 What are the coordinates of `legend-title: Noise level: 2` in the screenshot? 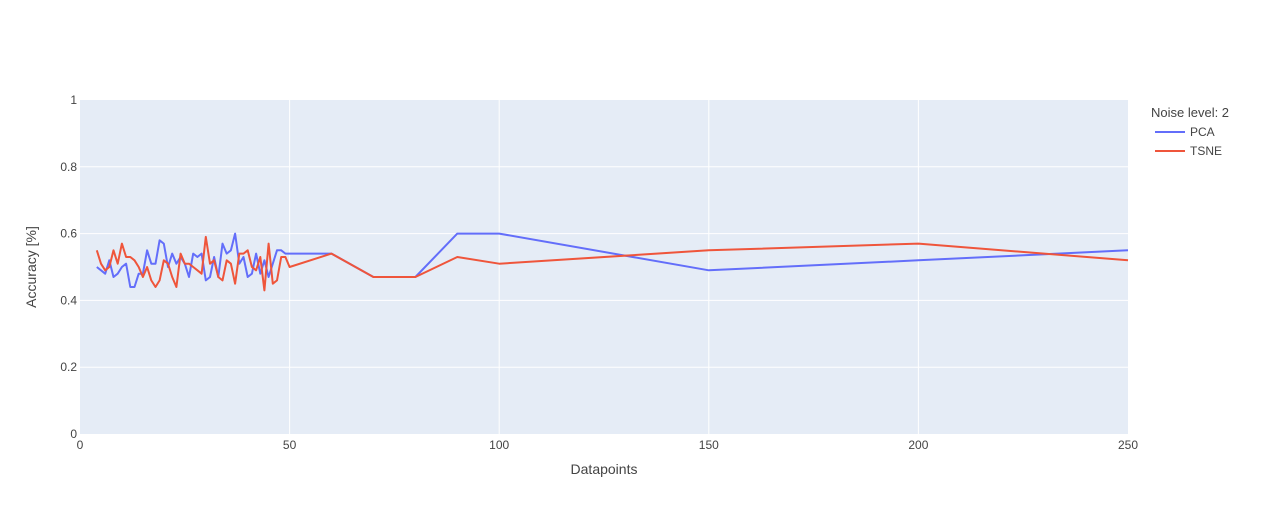 It's located at (1190, 112).